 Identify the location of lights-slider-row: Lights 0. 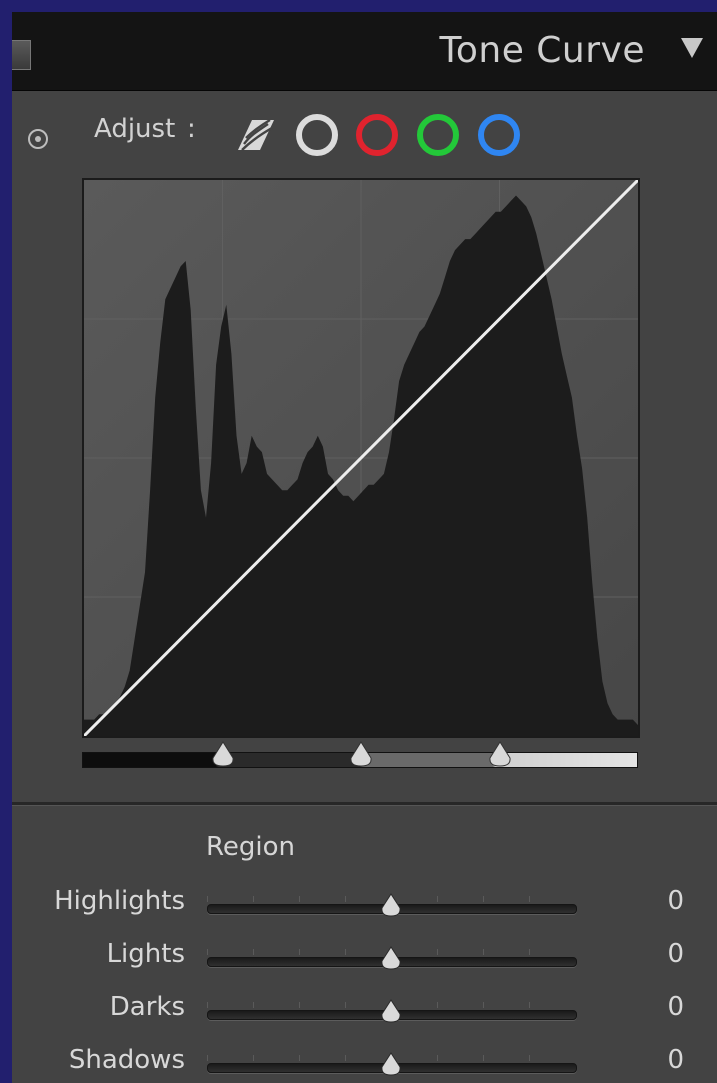
(364, 959).